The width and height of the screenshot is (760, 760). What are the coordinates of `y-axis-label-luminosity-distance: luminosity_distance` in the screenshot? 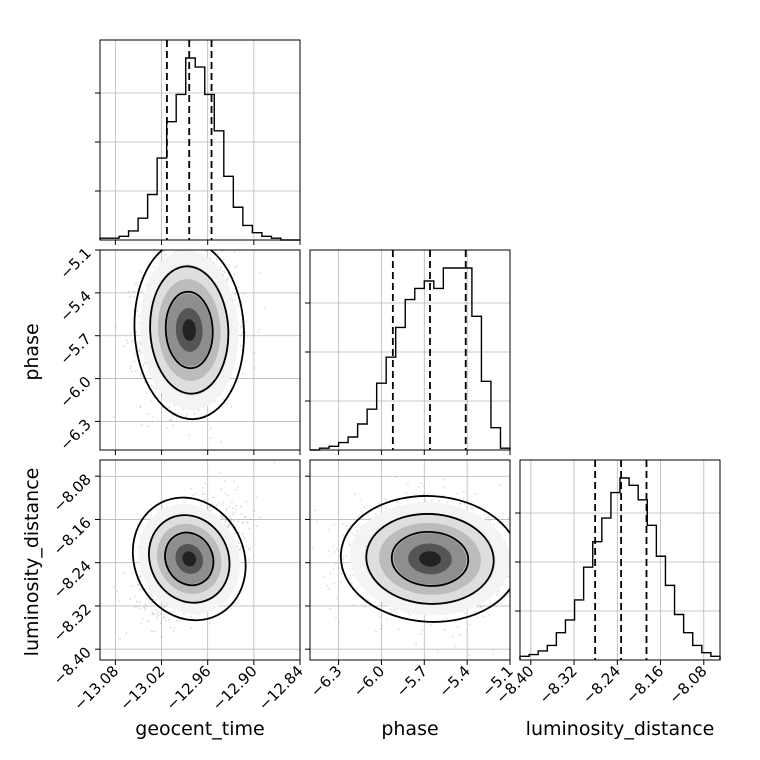 It's located at (32, 562).